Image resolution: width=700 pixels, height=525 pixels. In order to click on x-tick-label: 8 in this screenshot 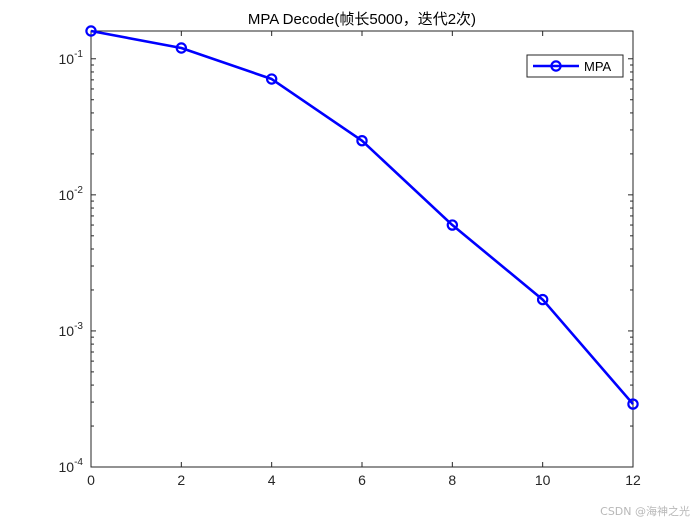, I will do `click(452, 480)`.